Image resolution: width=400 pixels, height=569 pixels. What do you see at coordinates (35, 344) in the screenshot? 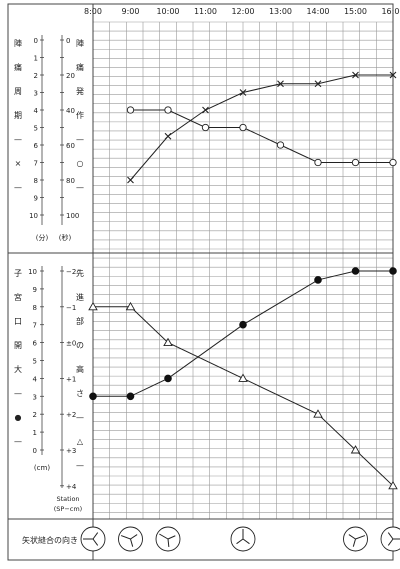
I see `left-tick-label: 6` at bounding box center [35, 344].